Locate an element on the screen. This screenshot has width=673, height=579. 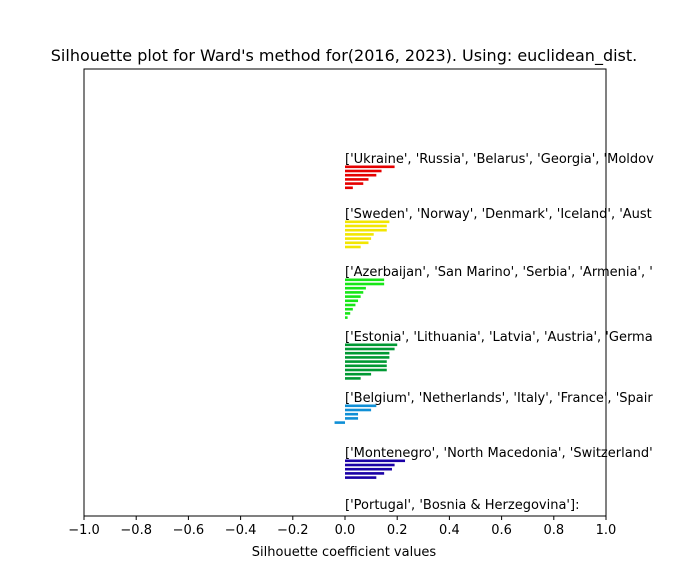
x-tick-label: 0.6 is located at coordinates (501, 530).